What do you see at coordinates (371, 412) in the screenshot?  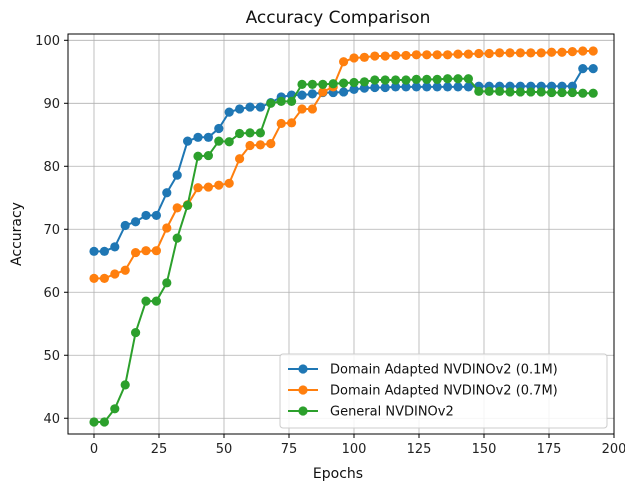 I see `legend-item: General NVDINOv2` at bounding box center [371, 412].